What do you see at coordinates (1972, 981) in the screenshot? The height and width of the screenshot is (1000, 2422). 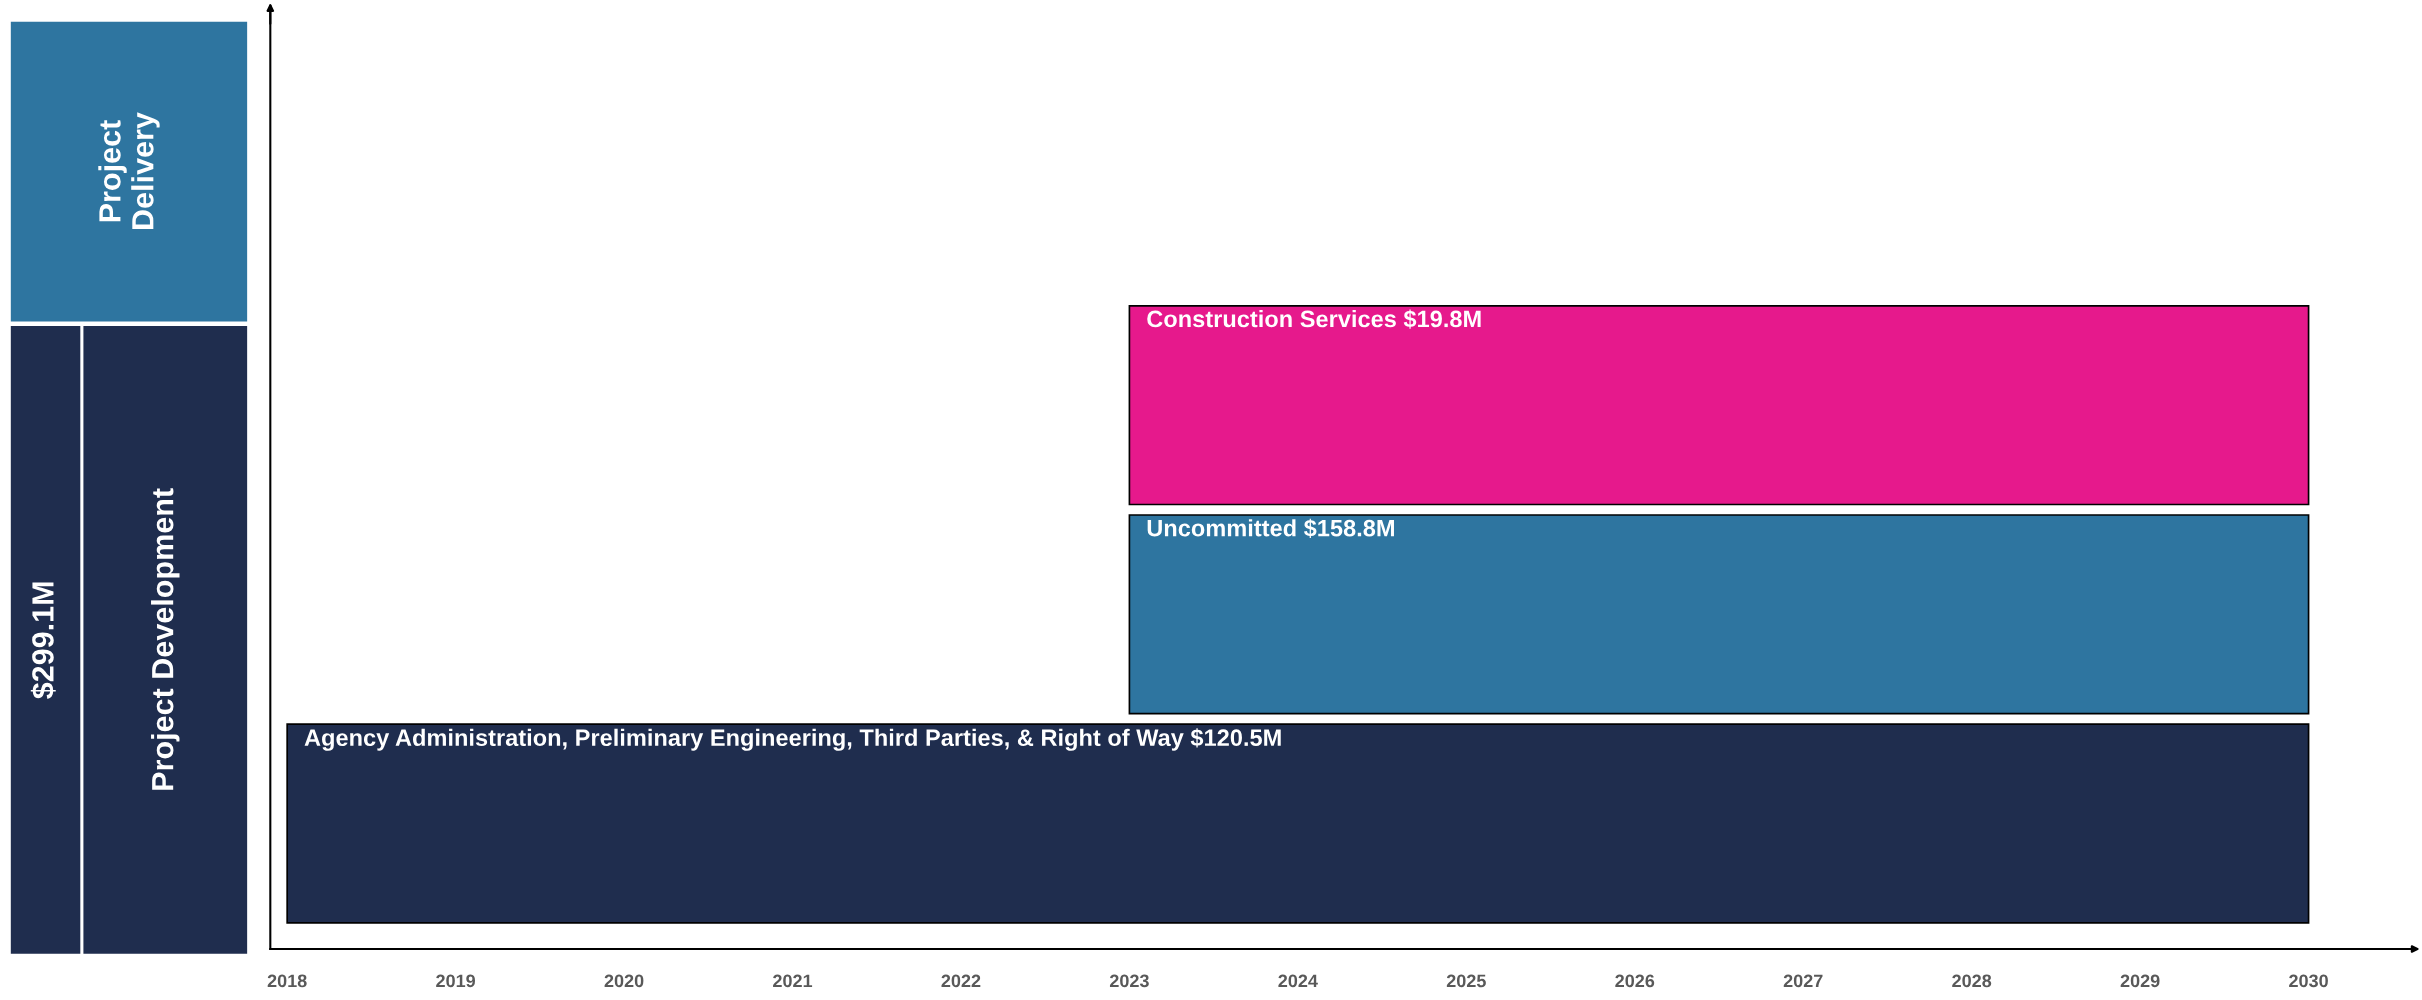 I see `x-tick-label: 2028` at bounding box center [1972, 981].